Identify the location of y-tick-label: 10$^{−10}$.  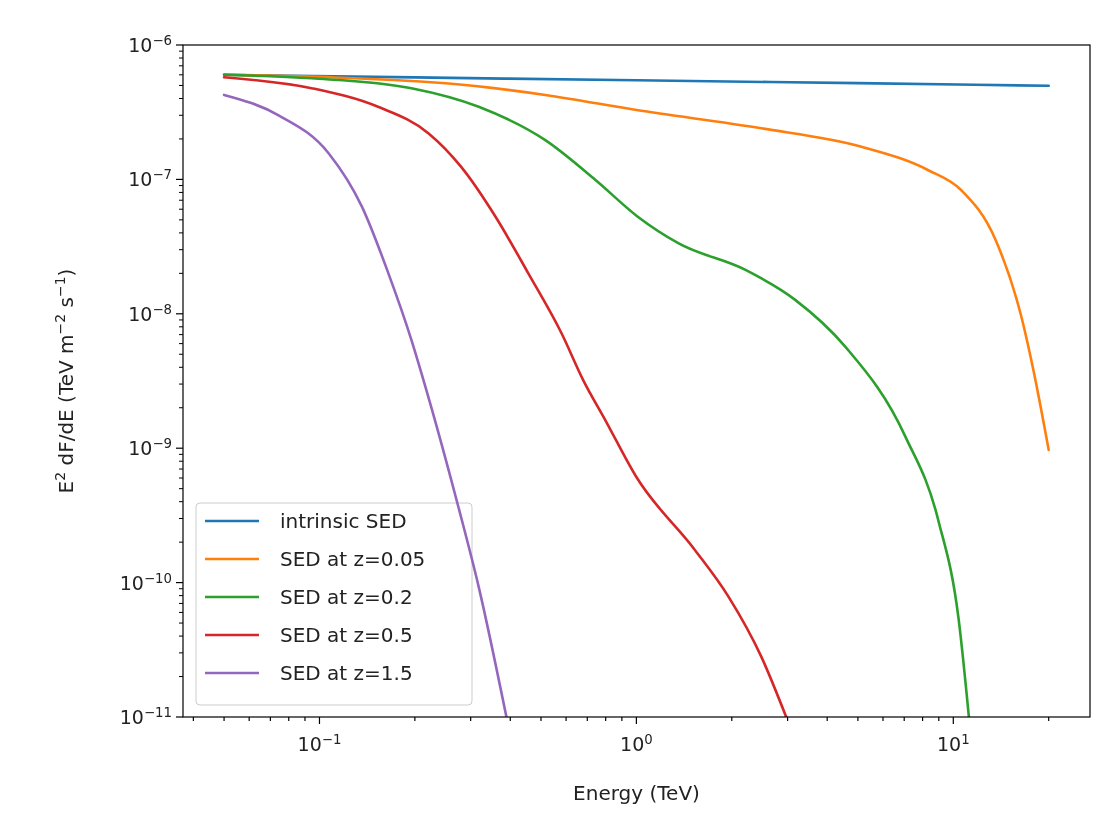
(145, 582).